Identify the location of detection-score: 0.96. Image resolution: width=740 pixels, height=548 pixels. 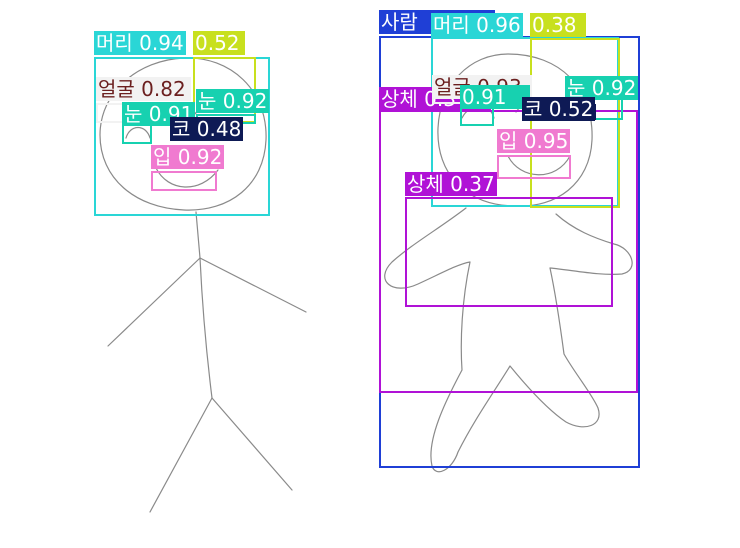
(498, 25).